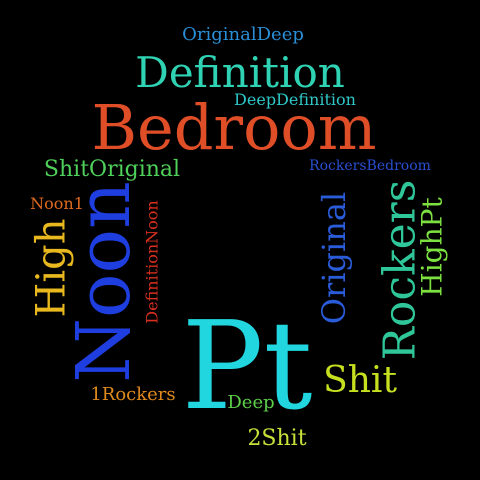 The height and width of the screenshot is (480, 480). What do you see at coordinates (133, 394) in the screenshot?
I see `word-1rockers: 1Rockers` at bounding box center [133, 394].